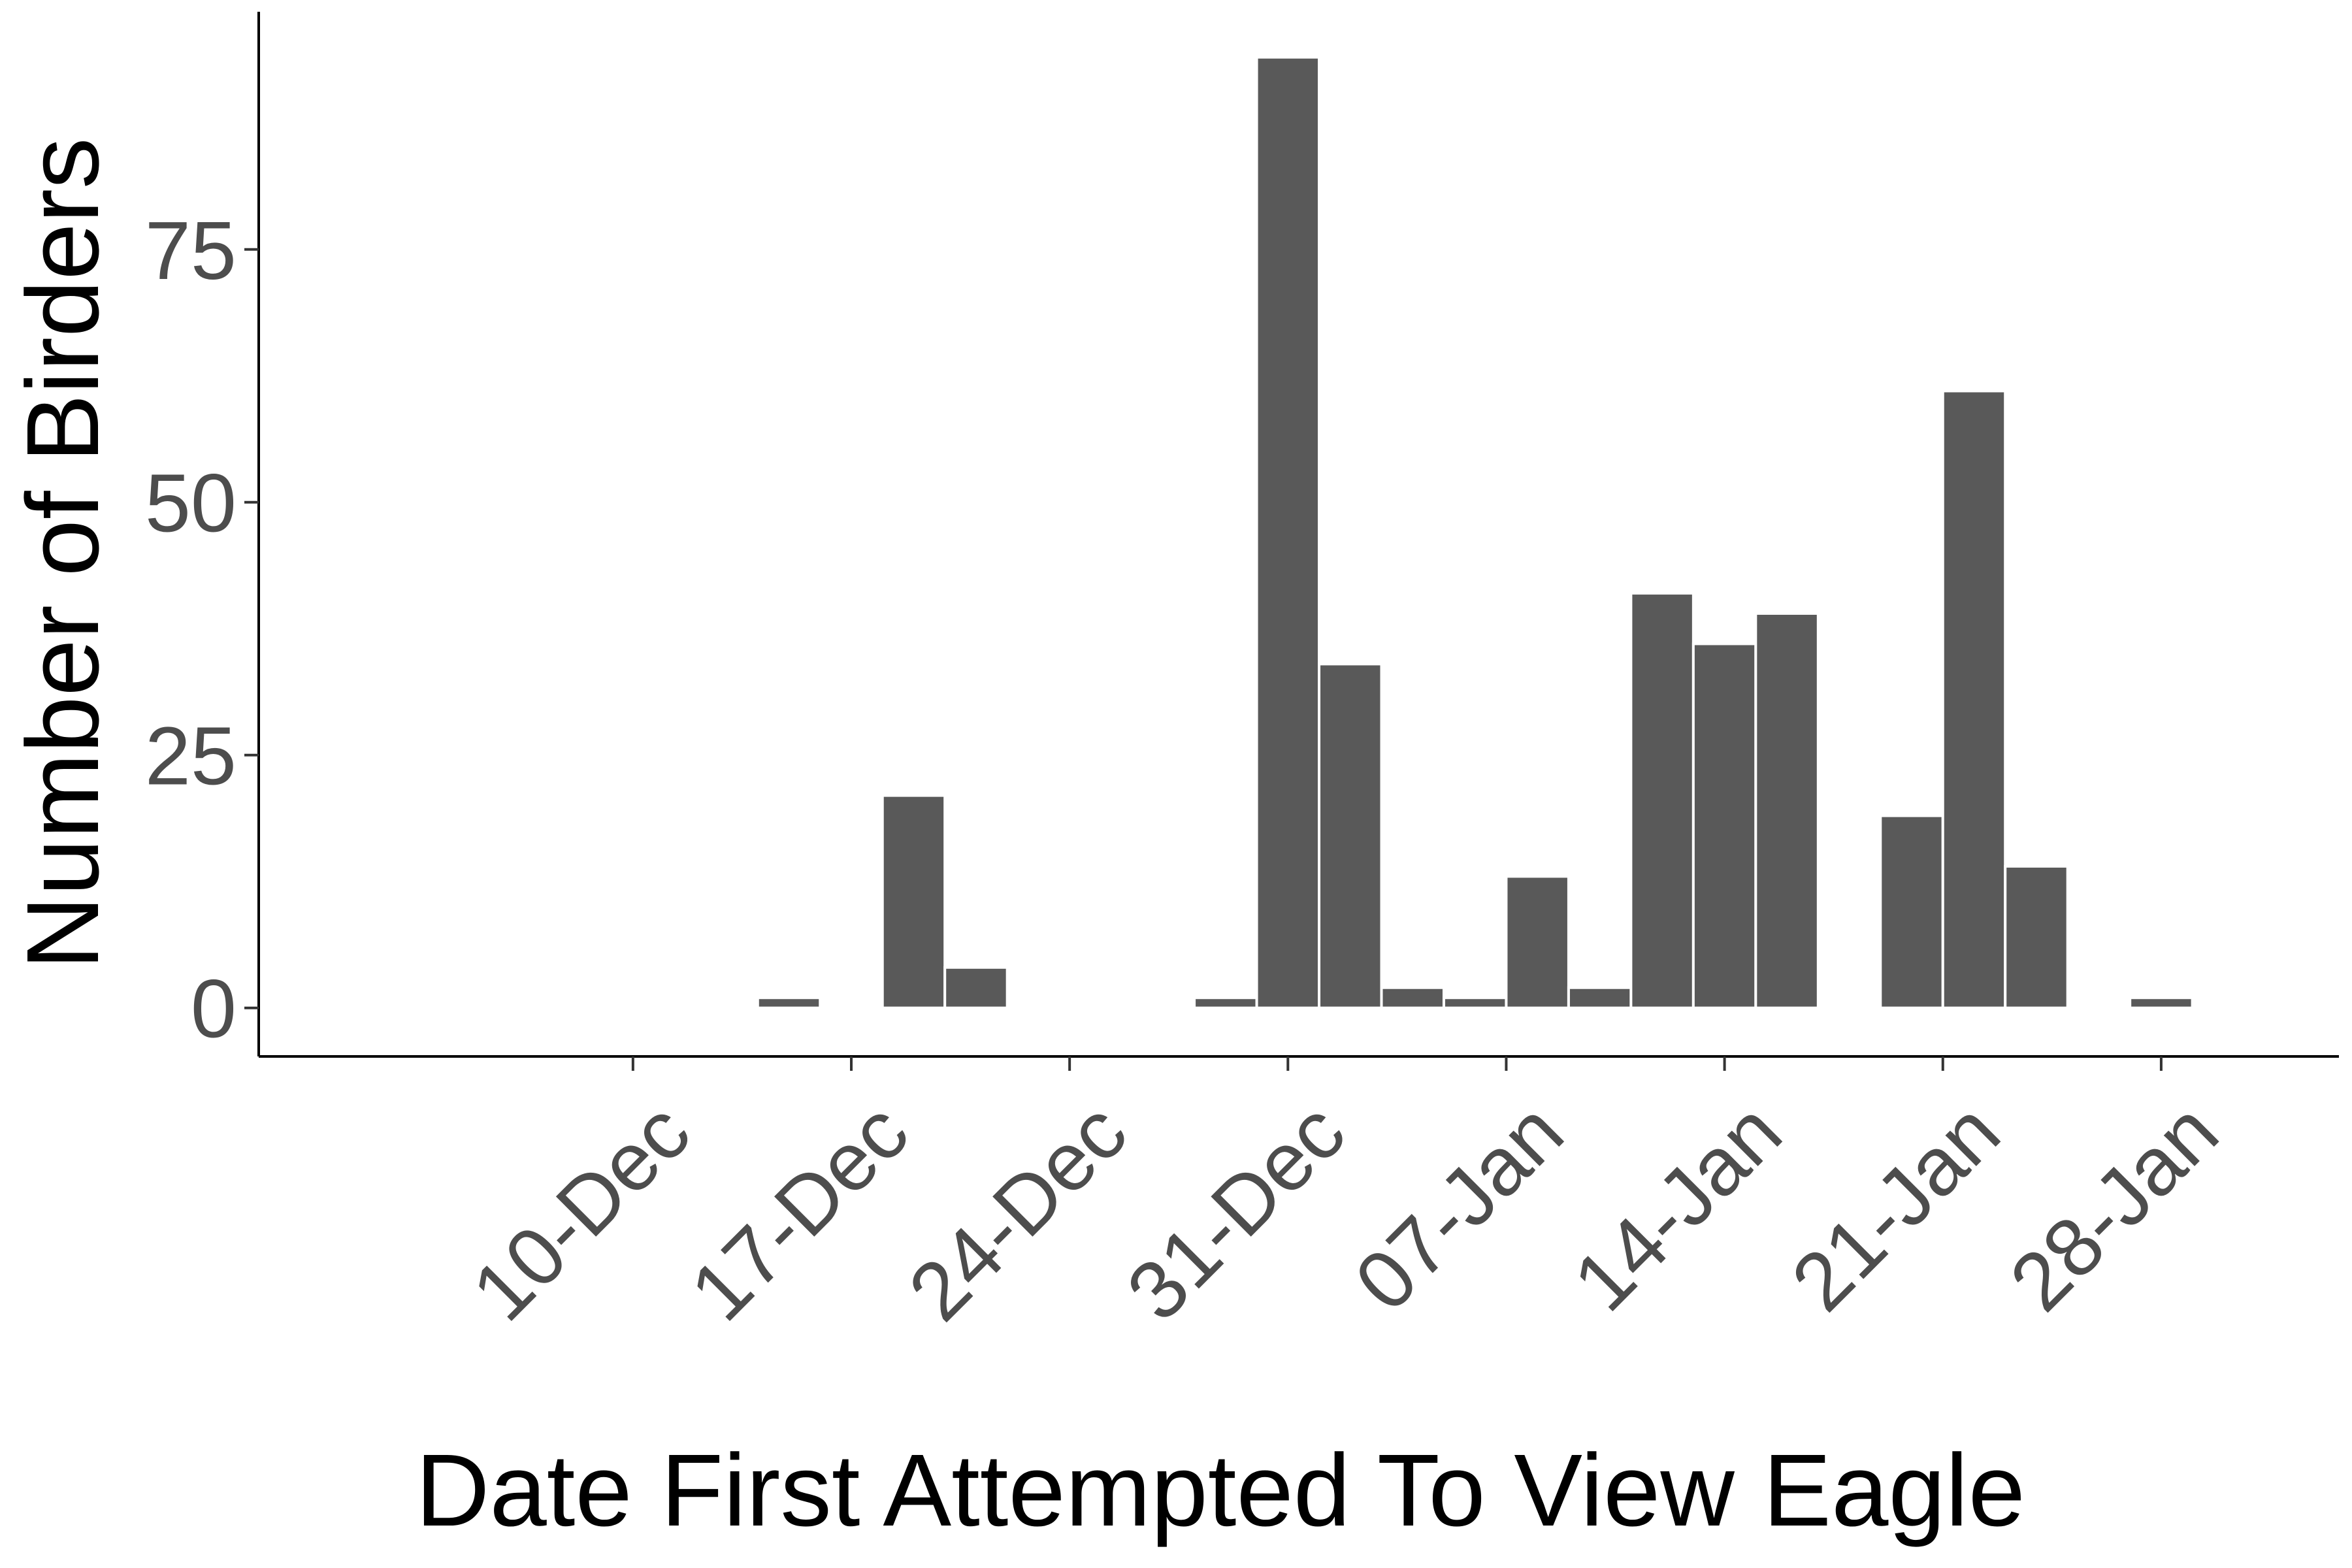  I want to click on y-axis-title: Number of Birders, so click(63, 554).